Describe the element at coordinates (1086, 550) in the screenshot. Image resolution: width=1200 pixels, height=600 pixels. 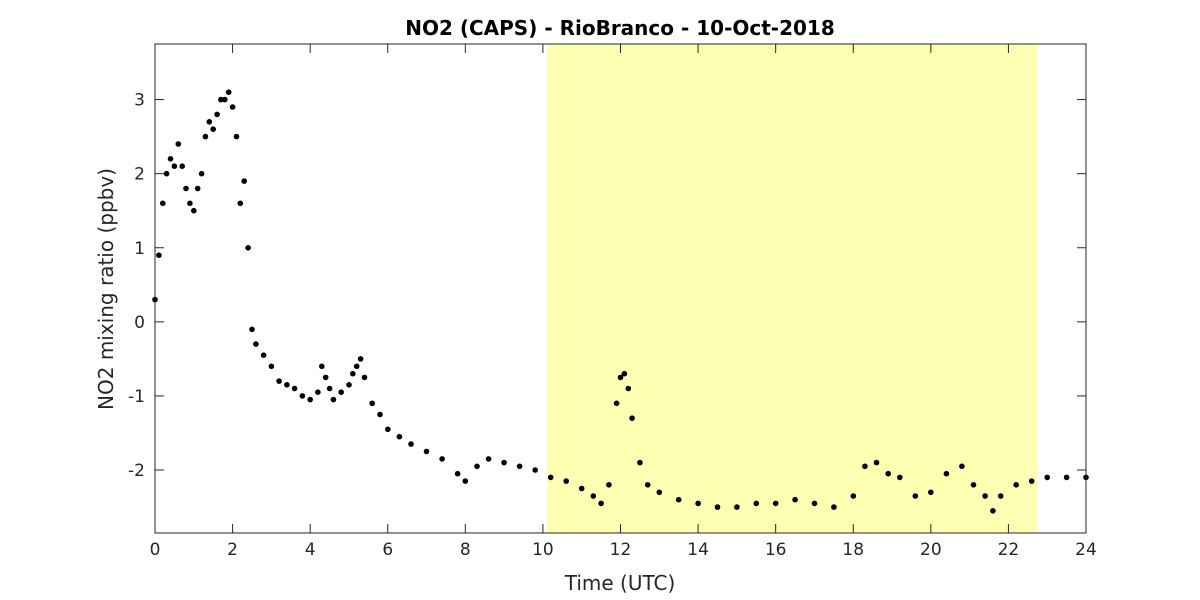
I see `x-tick-label: 24` at that location.